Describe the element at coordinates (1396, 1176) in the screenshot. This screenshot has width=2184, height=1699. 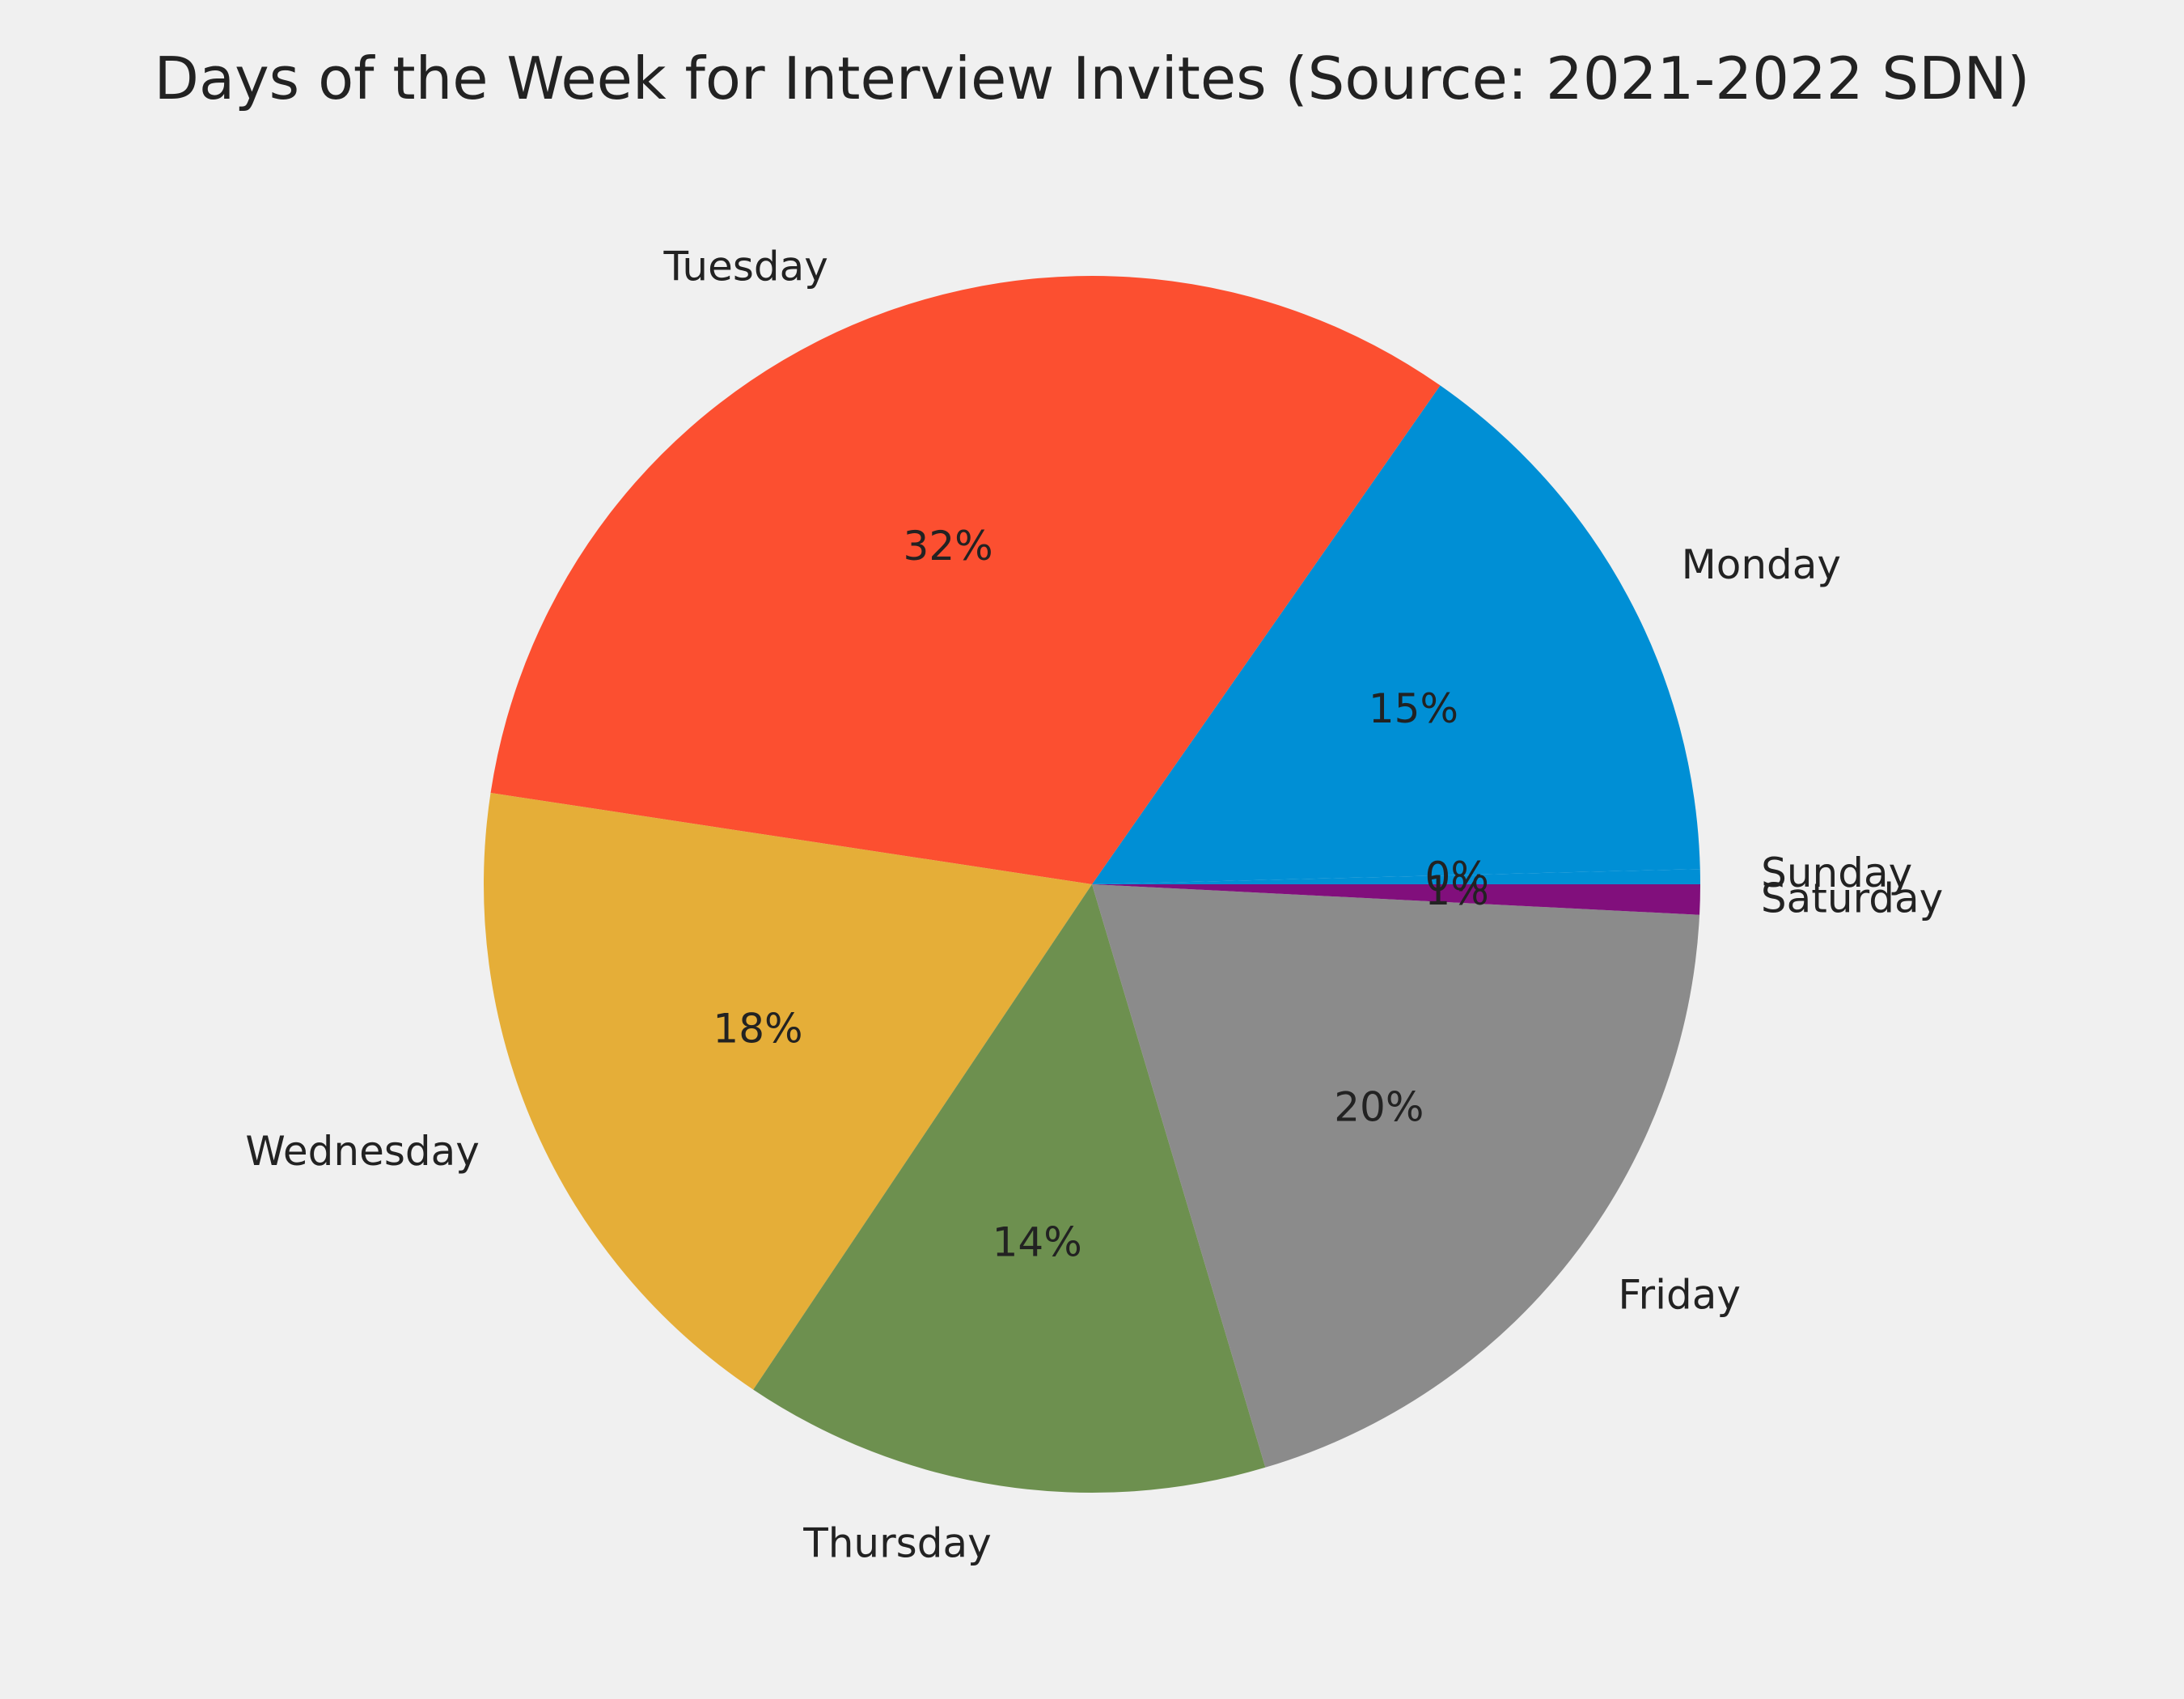
I see `pie-slice-friday` at that location.